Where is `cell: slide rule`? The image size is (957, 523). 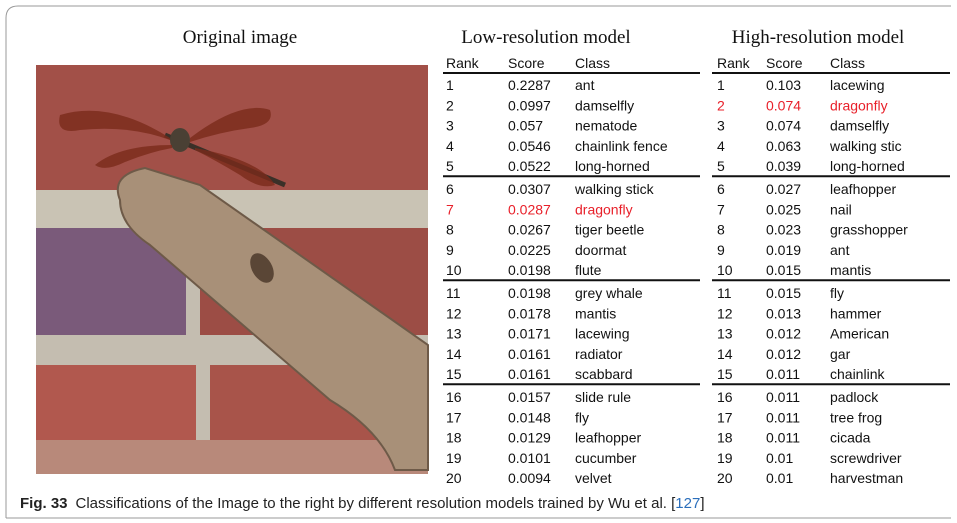
cell: slide rule is located at coordinates (603, 397).